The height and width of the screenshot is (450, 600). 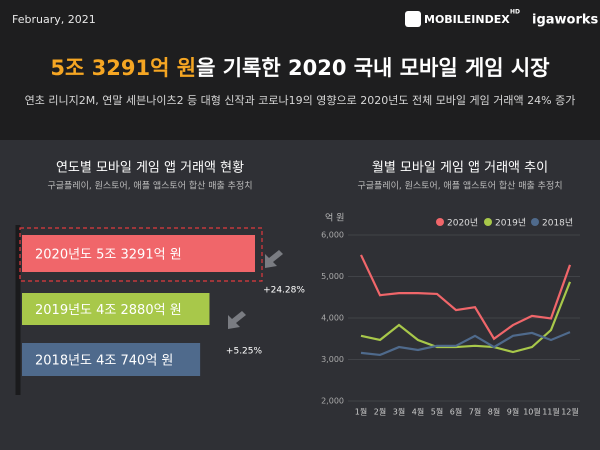 I want to click on x-tick-label: 5월, so click(x=437, y=412).